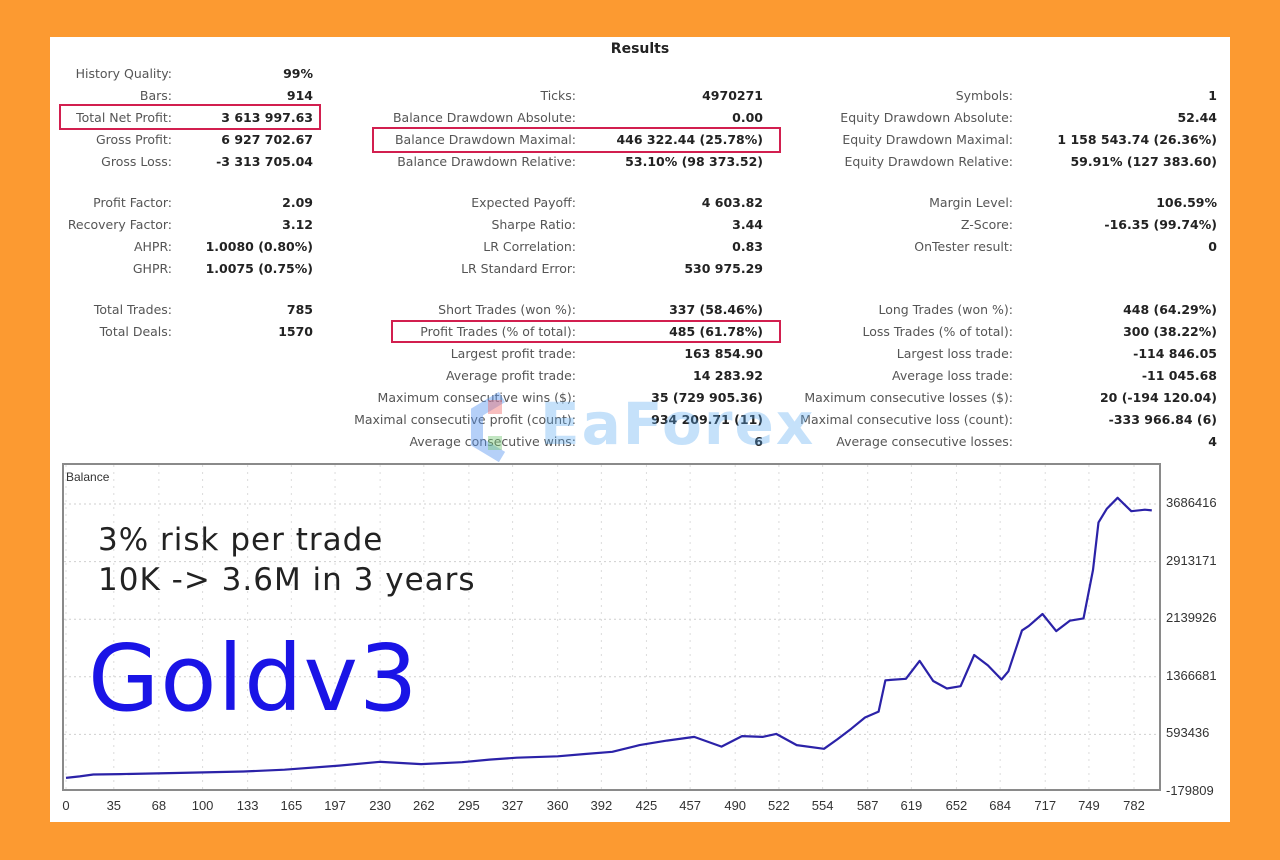 The image size is (1280, 860). Describe the element at coordinates (1188, 733) in the screenshot. I see `y-tick-label: 593436` at that location.